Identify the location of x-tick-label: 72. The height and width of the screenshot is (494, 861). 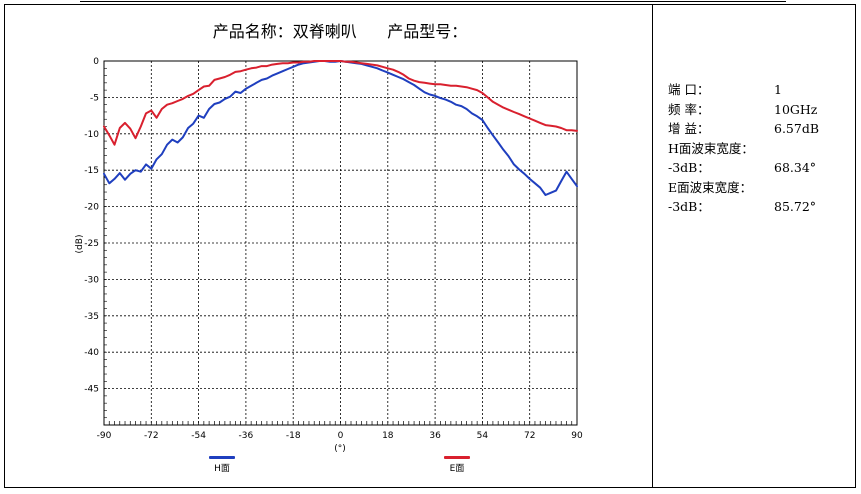
(529, 436).